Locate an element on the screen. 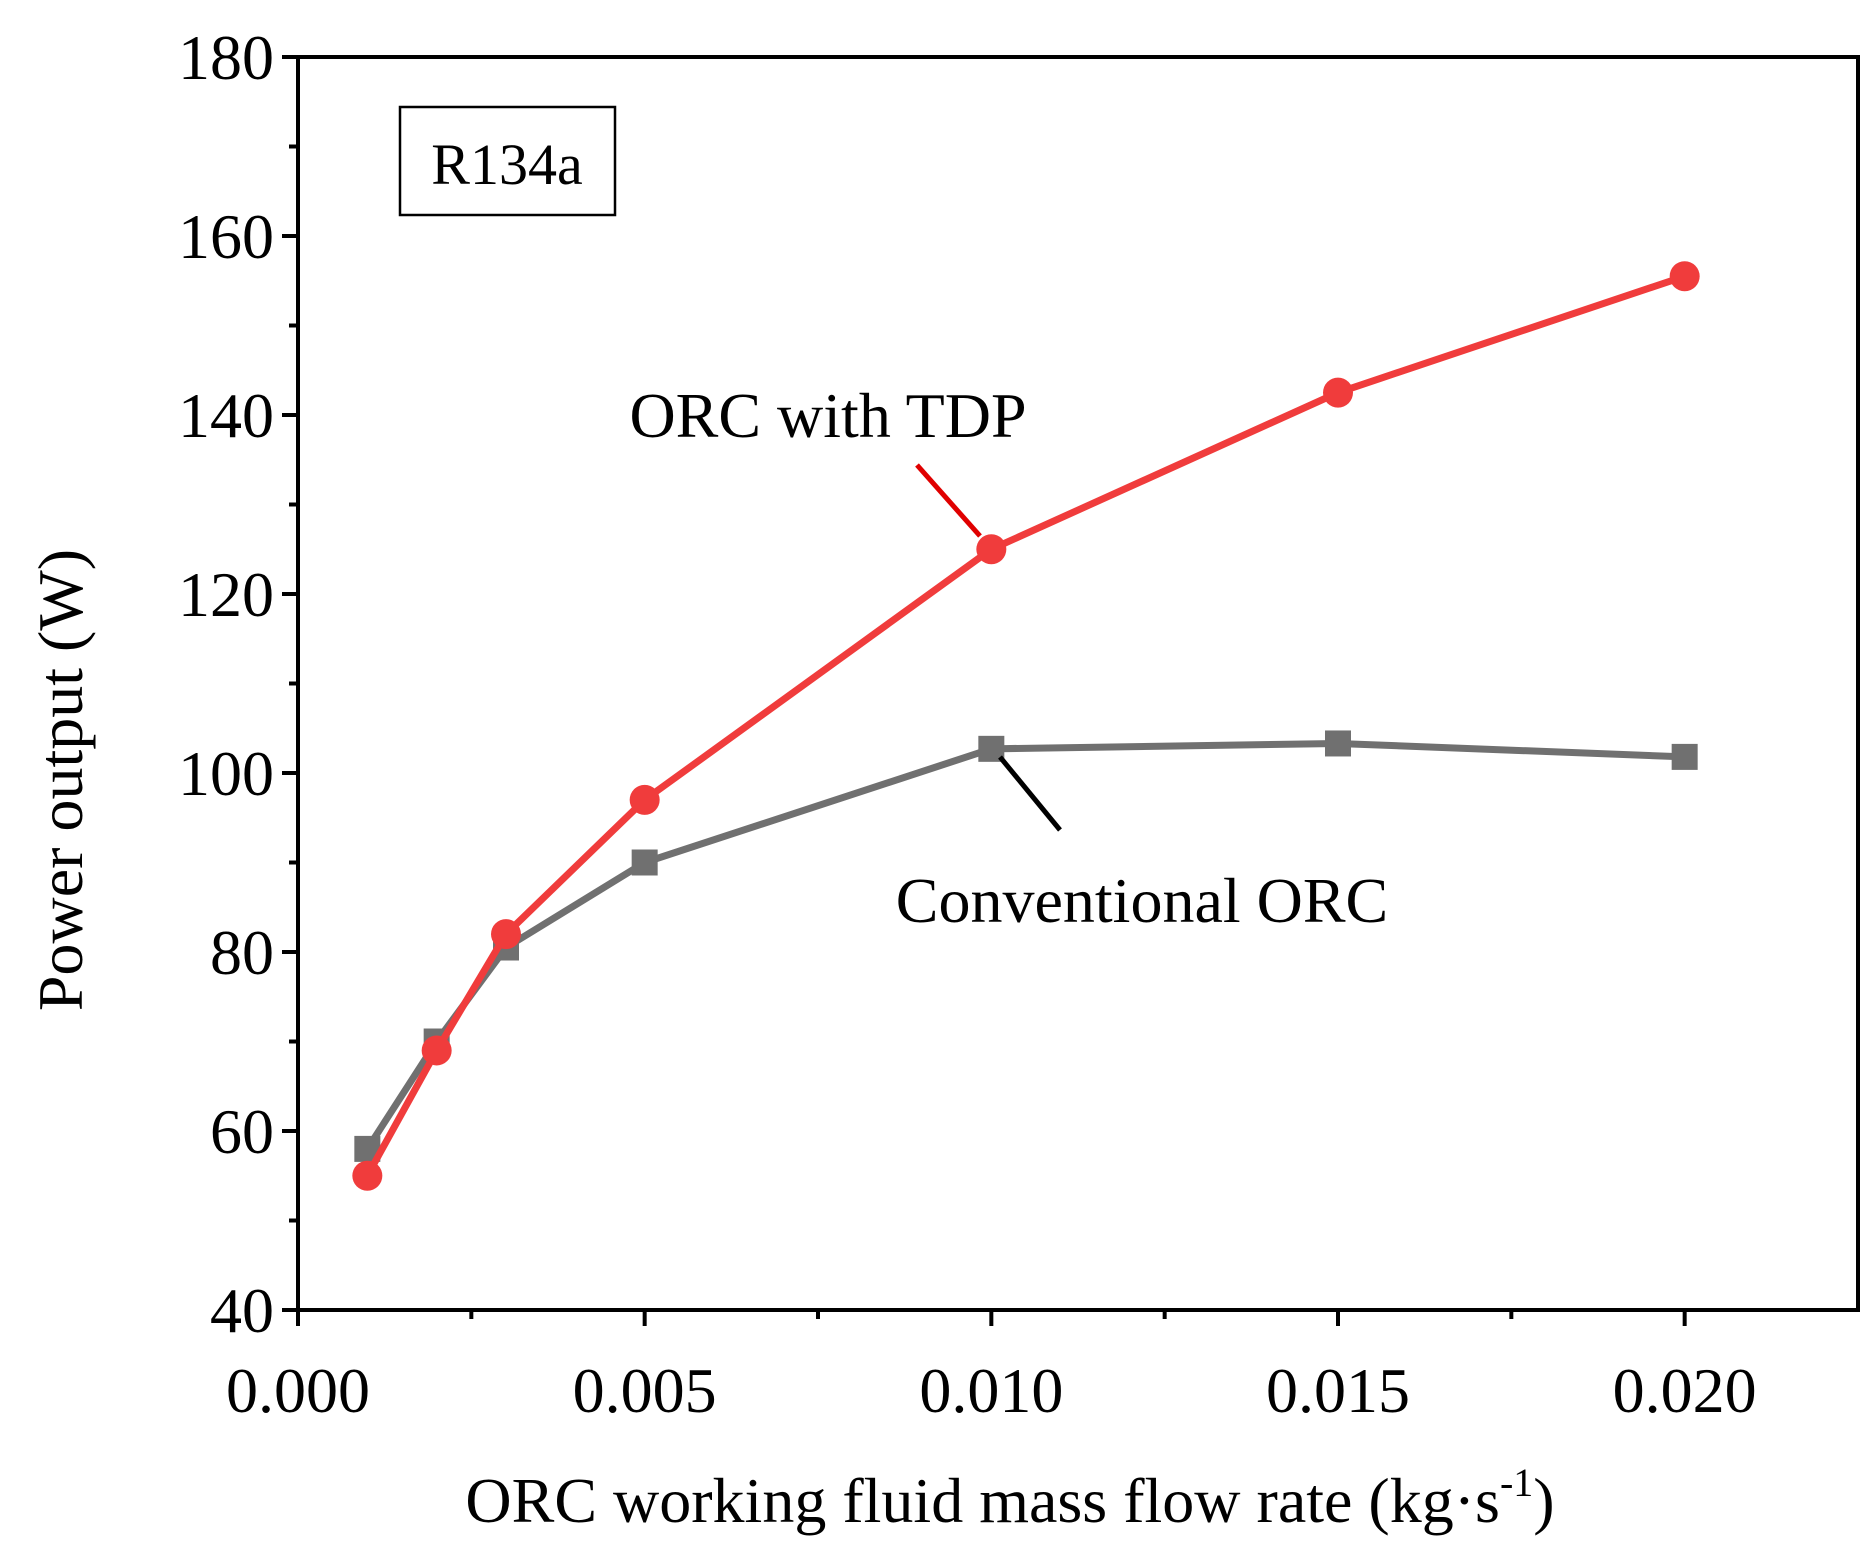 This screenshot has height=1560, width=1871. y-tick-label: 40 is located at coordinates (242, 1310).